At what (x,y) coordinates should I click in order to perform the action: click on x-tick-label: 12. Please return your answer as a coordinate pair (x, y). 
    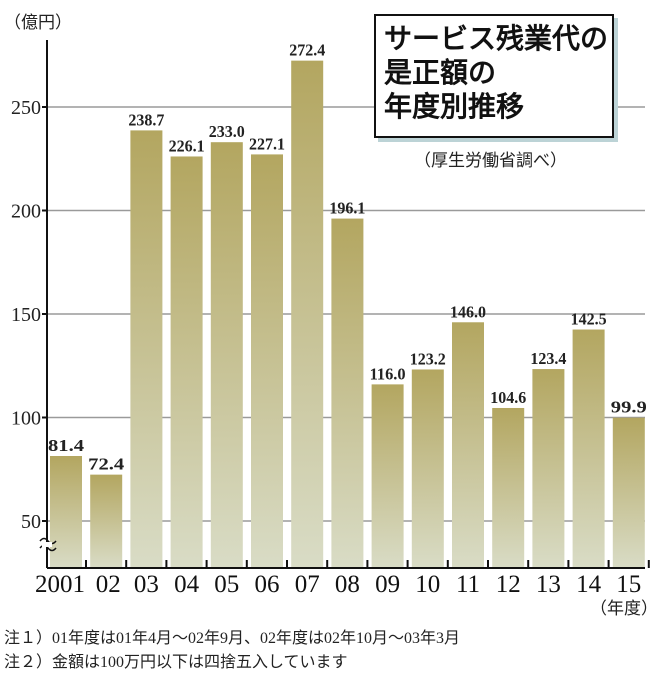
    Looking at the image, I should click on (508, 584).